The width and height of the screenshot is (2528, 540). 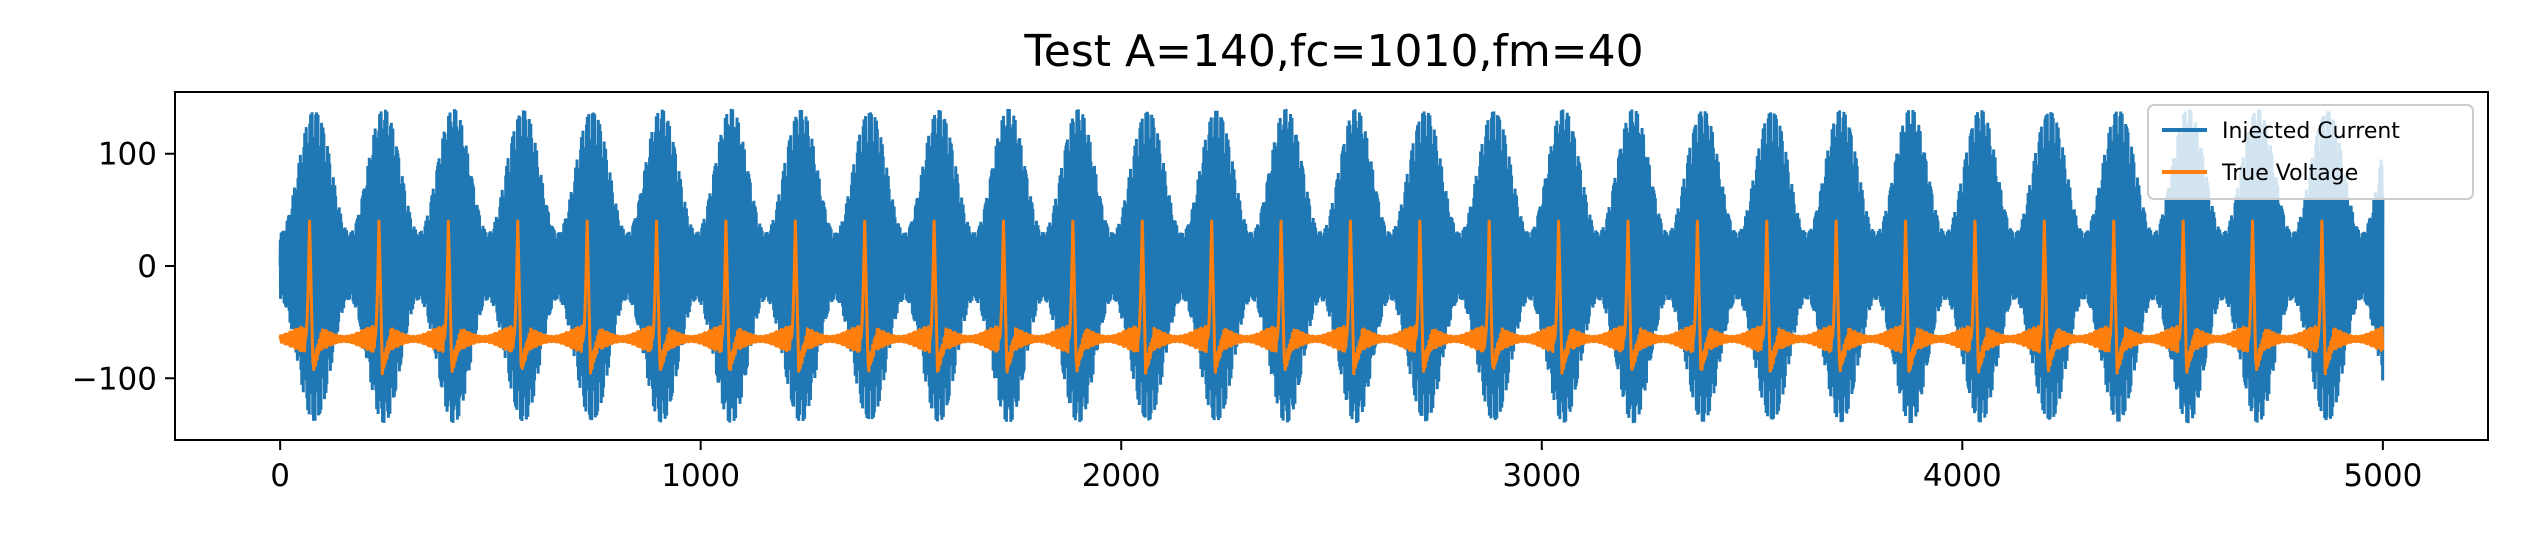 I want to click on chart-title: Test A=140,fc=1010,fm=40, so click(x=1333, y=51).